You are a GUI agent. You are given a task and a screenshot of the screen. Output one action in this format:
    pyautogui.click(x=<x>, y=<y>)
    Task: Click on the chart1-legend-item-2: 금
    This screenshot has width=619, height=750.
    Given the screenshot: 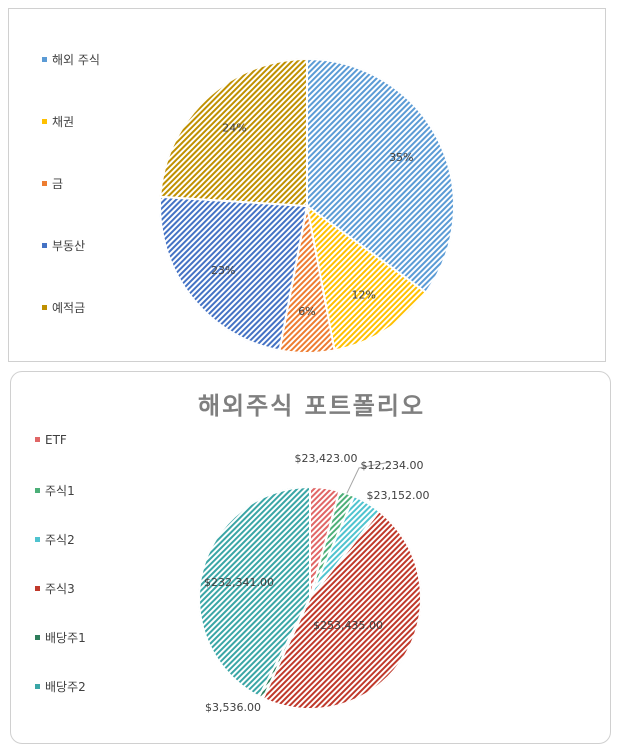 What is the action you would take?
    pyautogui.click(x=52, y=183)
    